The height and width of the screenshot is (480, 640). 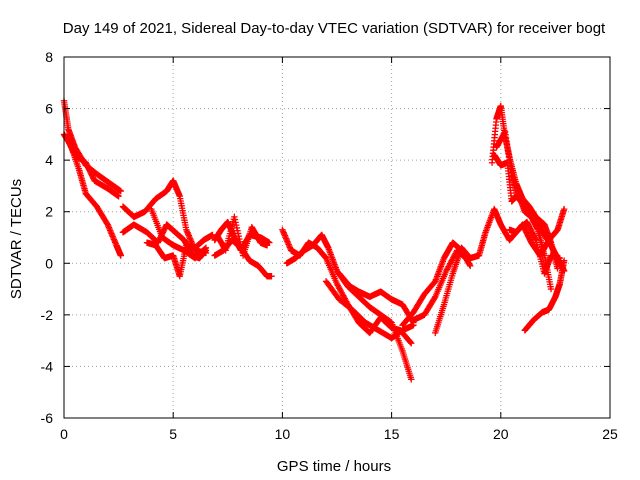 What do you see at coordinates (47, 418) in the screenshot?
I see `y-tick-label: -6` at bounding box center [47, 418].